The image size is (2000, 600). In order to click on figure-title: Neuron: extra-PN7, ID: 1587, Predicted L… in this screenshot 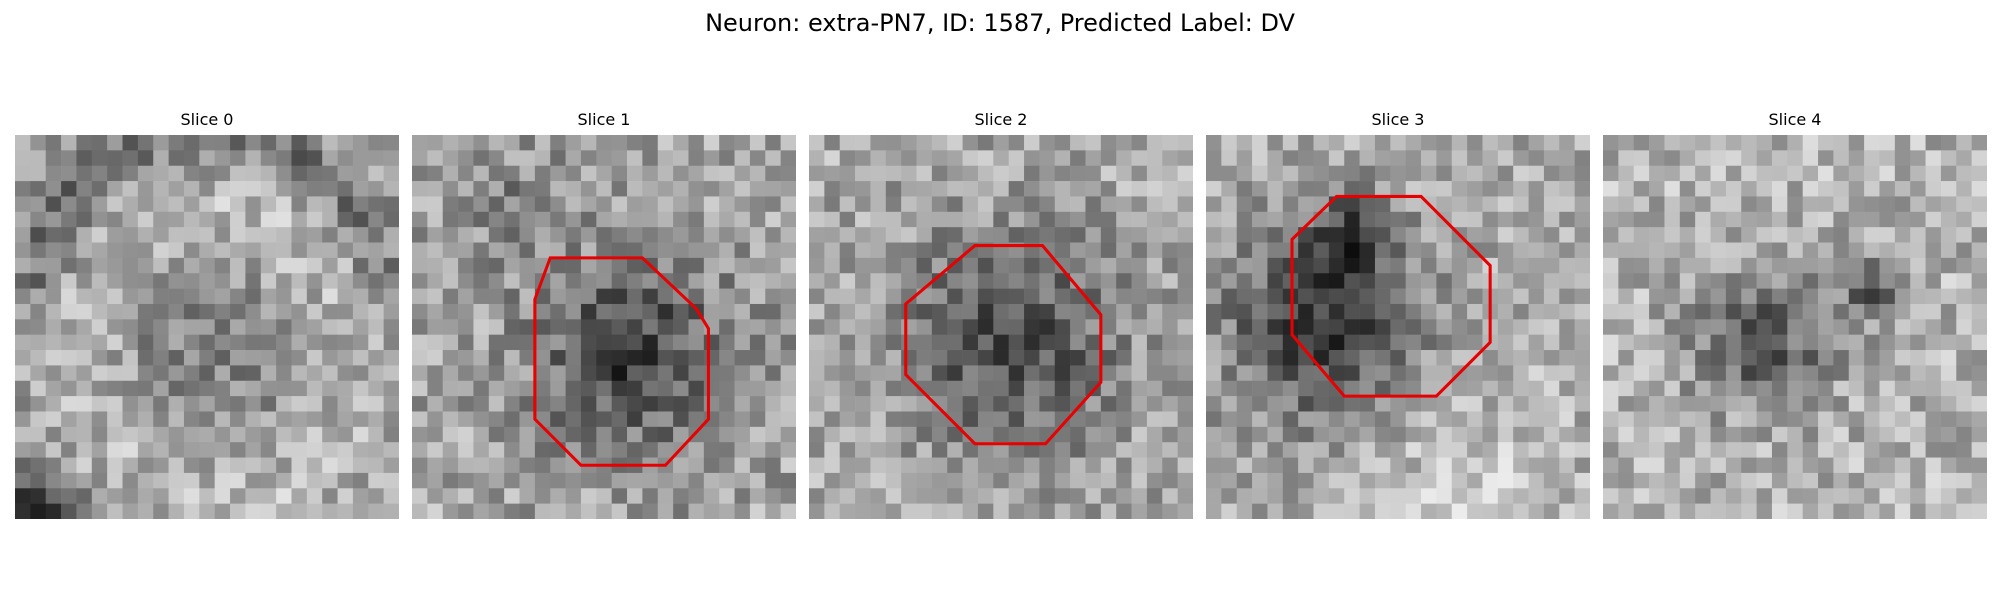, I will do `click(1000, 23)`.